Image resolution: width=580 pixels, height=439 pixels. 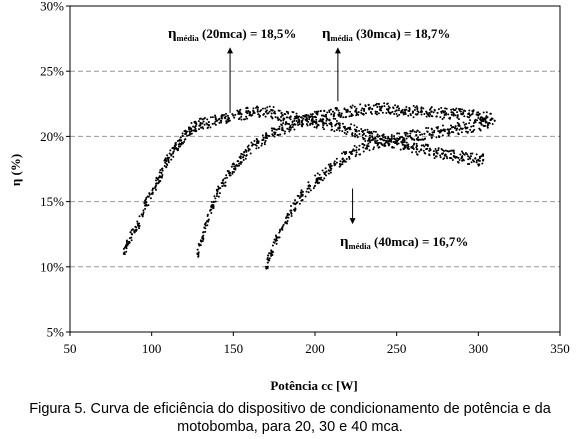 I want to click on y-tick-label: 20%, so click(x=52, y=136).